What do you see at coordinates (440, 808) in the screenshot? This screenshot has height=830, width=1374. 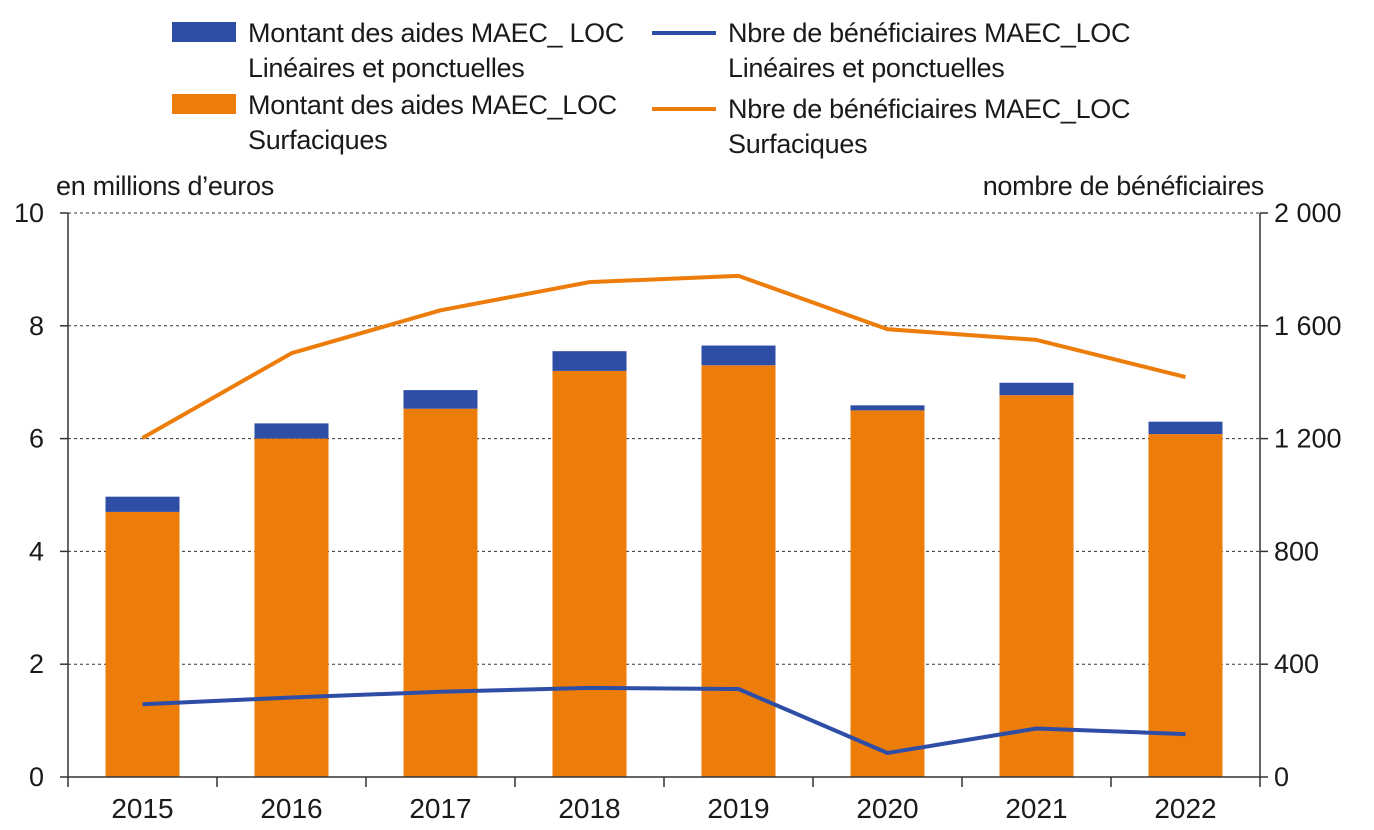 I see `x-tick-label-2017: 2017` at bounding box center [440, 808].